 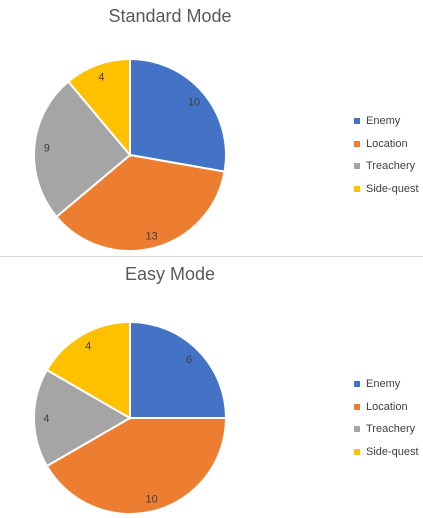 What do you see at coordinates (151, 500) in the screenshot?
I see `data-label-location: 10` at bounding box center [151, 500].